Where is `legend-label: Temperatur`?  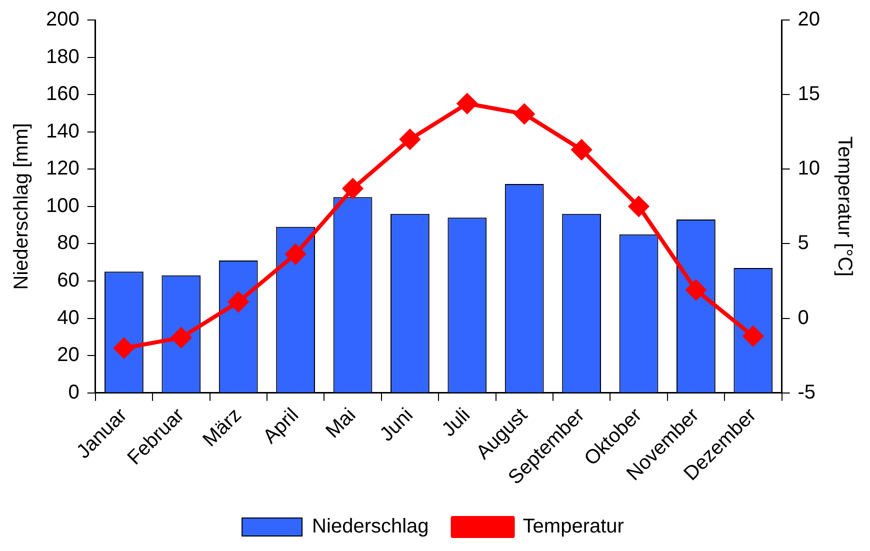 legend-label: Temperatur is located at coordinates (573, 527).